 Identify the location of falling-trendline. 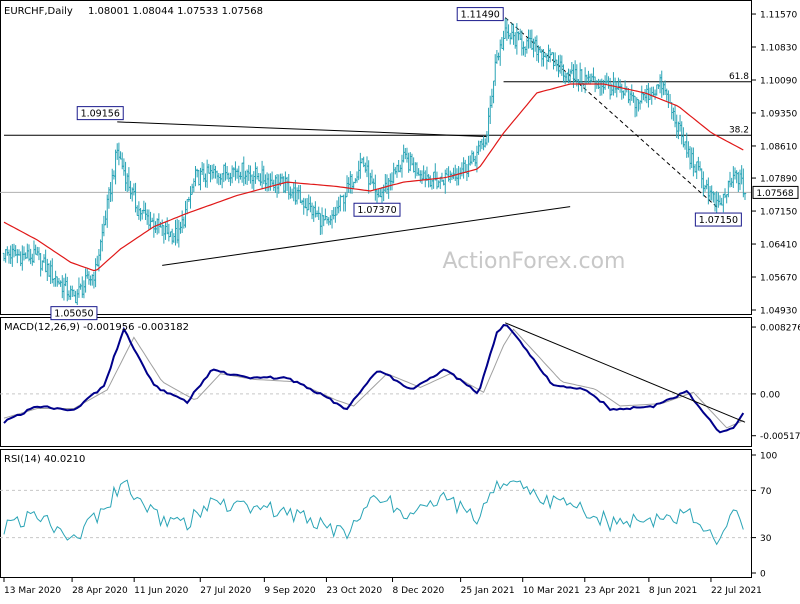
(611, 113).